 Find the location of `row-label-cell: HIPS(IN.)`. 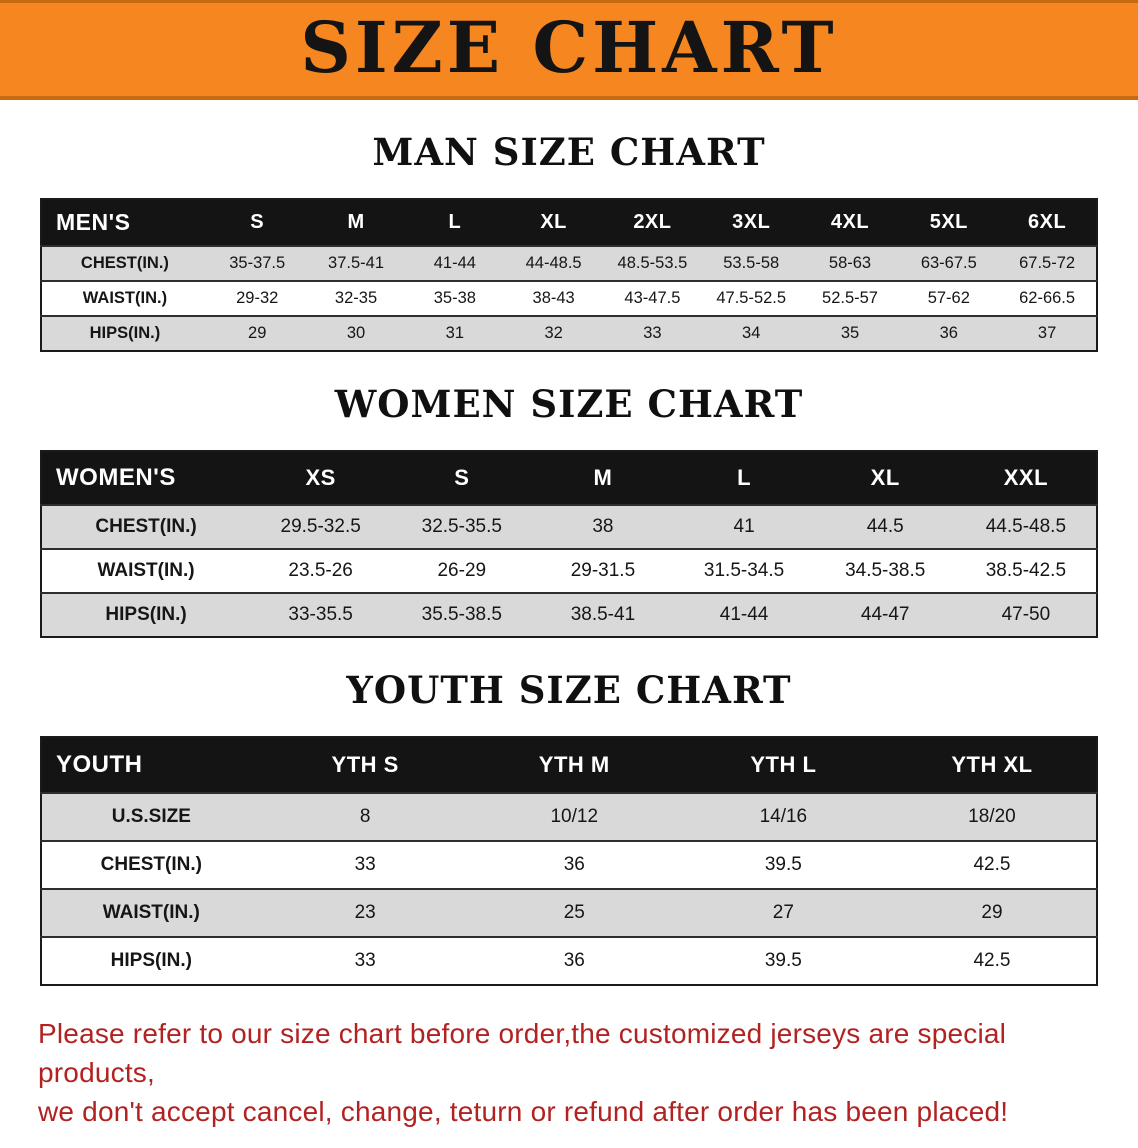

row-label-cell: HIPS(IN.) is located at coordinates (124, 333).